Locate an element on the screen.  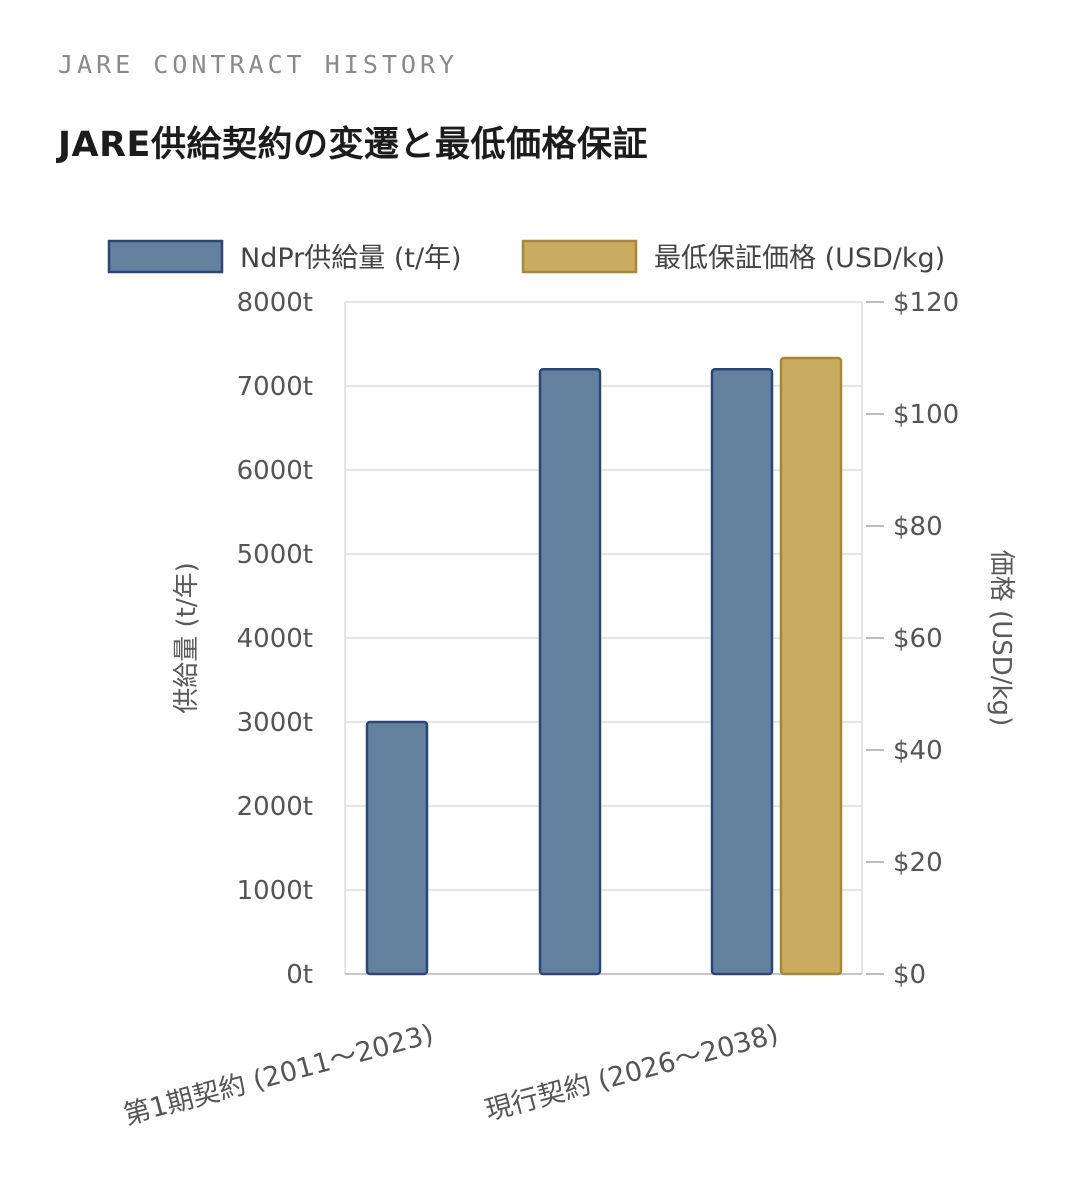
legend-label: NdPr供給量 (t/年) is located at coordinates (351, 258).